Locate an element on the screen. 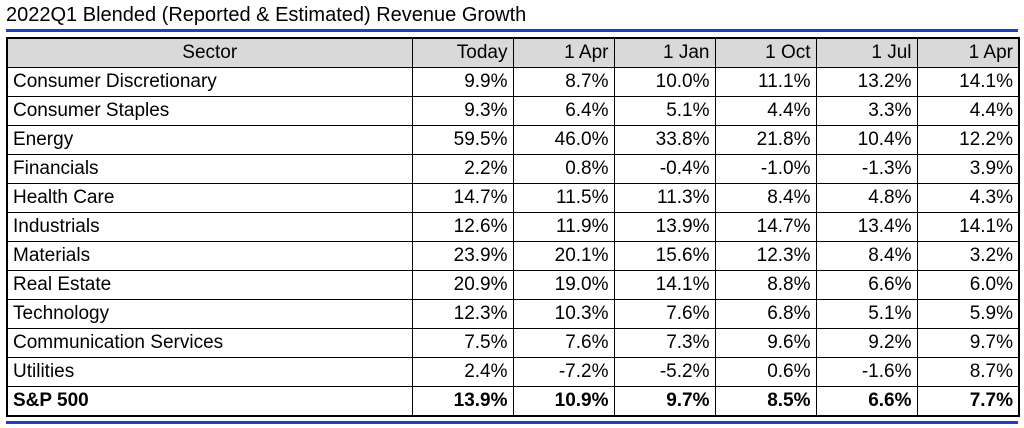 The width and height of the screenshot is (1024, 428). value-cell: 10.9% is located at coordinates (563, 401).